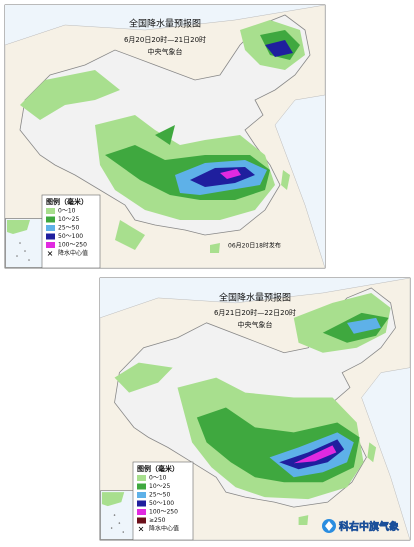  What do you see at coordinates (157, 520) in the screenshot?
I see `legend-label: ≥250` at bounding box center [157, 520].